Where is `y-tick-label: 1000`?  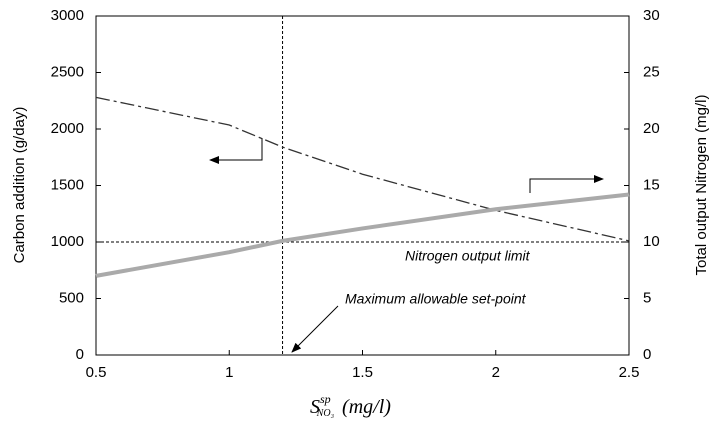
y-tick-label: 1000 is located at coordinates (67, 241).